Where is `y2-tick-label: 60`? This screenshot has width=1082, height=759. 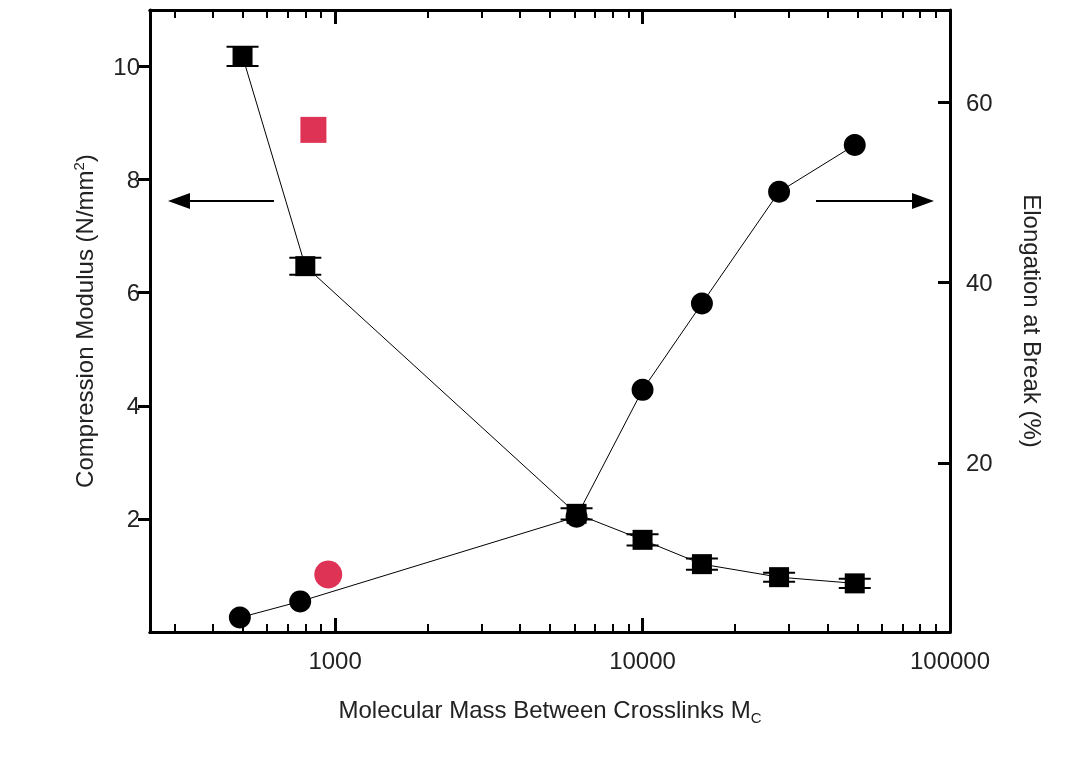
y2-tick-label: 60 is located at coordinates (979, 103).